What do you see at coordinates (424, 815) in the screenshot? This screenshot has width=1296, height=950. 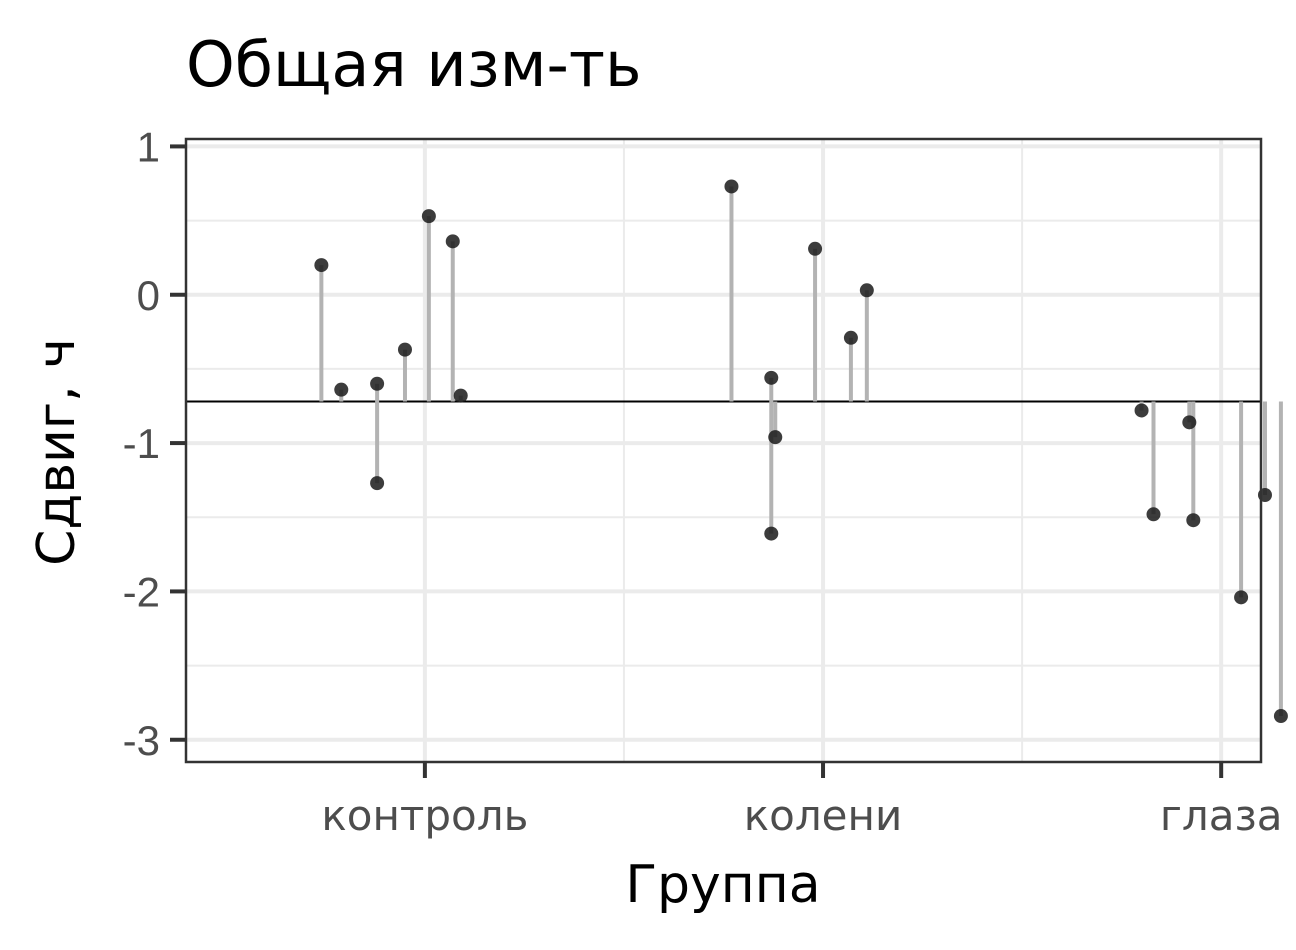 I see `x-tick-label: контроль` at bounding box center [424, 815].